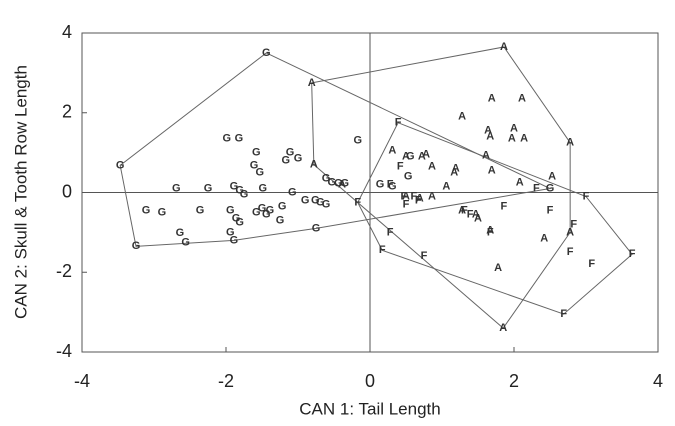 The image size is (675, 426). I want to click on y-tick-label: 2, so click(67, 112).